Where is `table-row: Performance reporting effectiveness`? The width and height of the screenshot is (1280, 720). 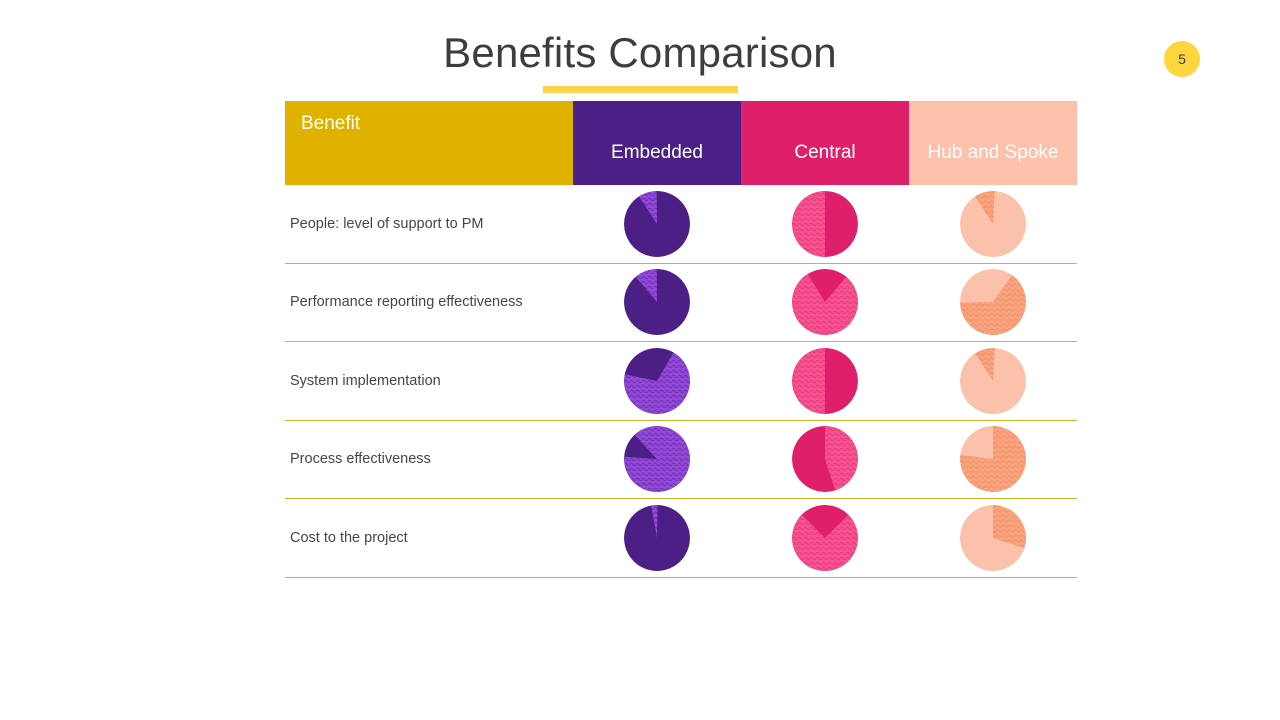
table-row: Performance reporting effectiveness is located at coordinates (681, 303).